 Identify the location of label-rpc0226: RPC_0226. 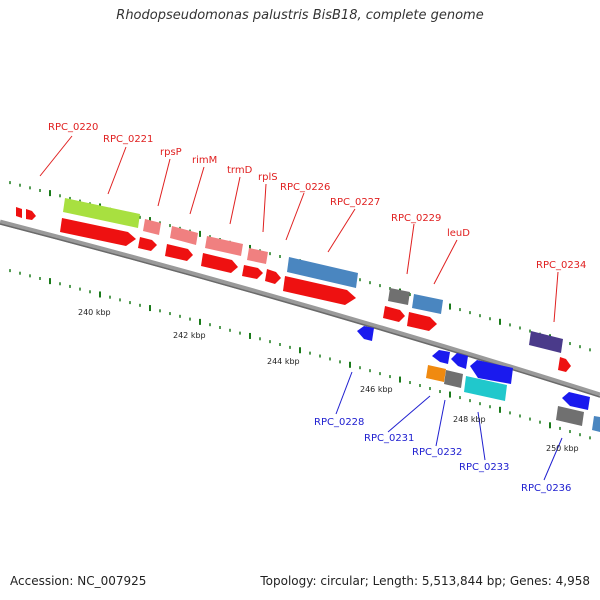
(305, 187).